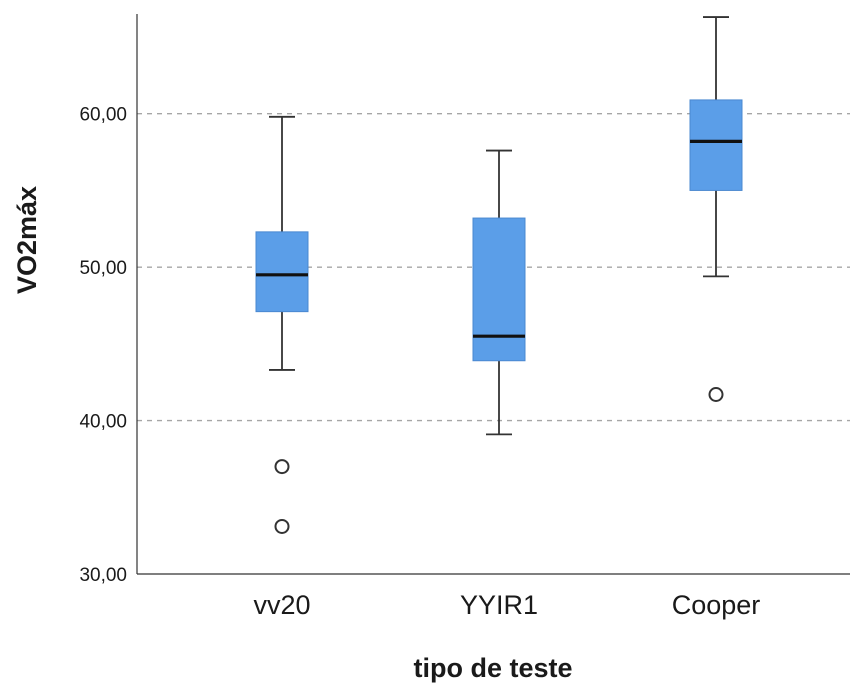  I want to click on x-axis-title: tipo de teste, so click(492, 668).